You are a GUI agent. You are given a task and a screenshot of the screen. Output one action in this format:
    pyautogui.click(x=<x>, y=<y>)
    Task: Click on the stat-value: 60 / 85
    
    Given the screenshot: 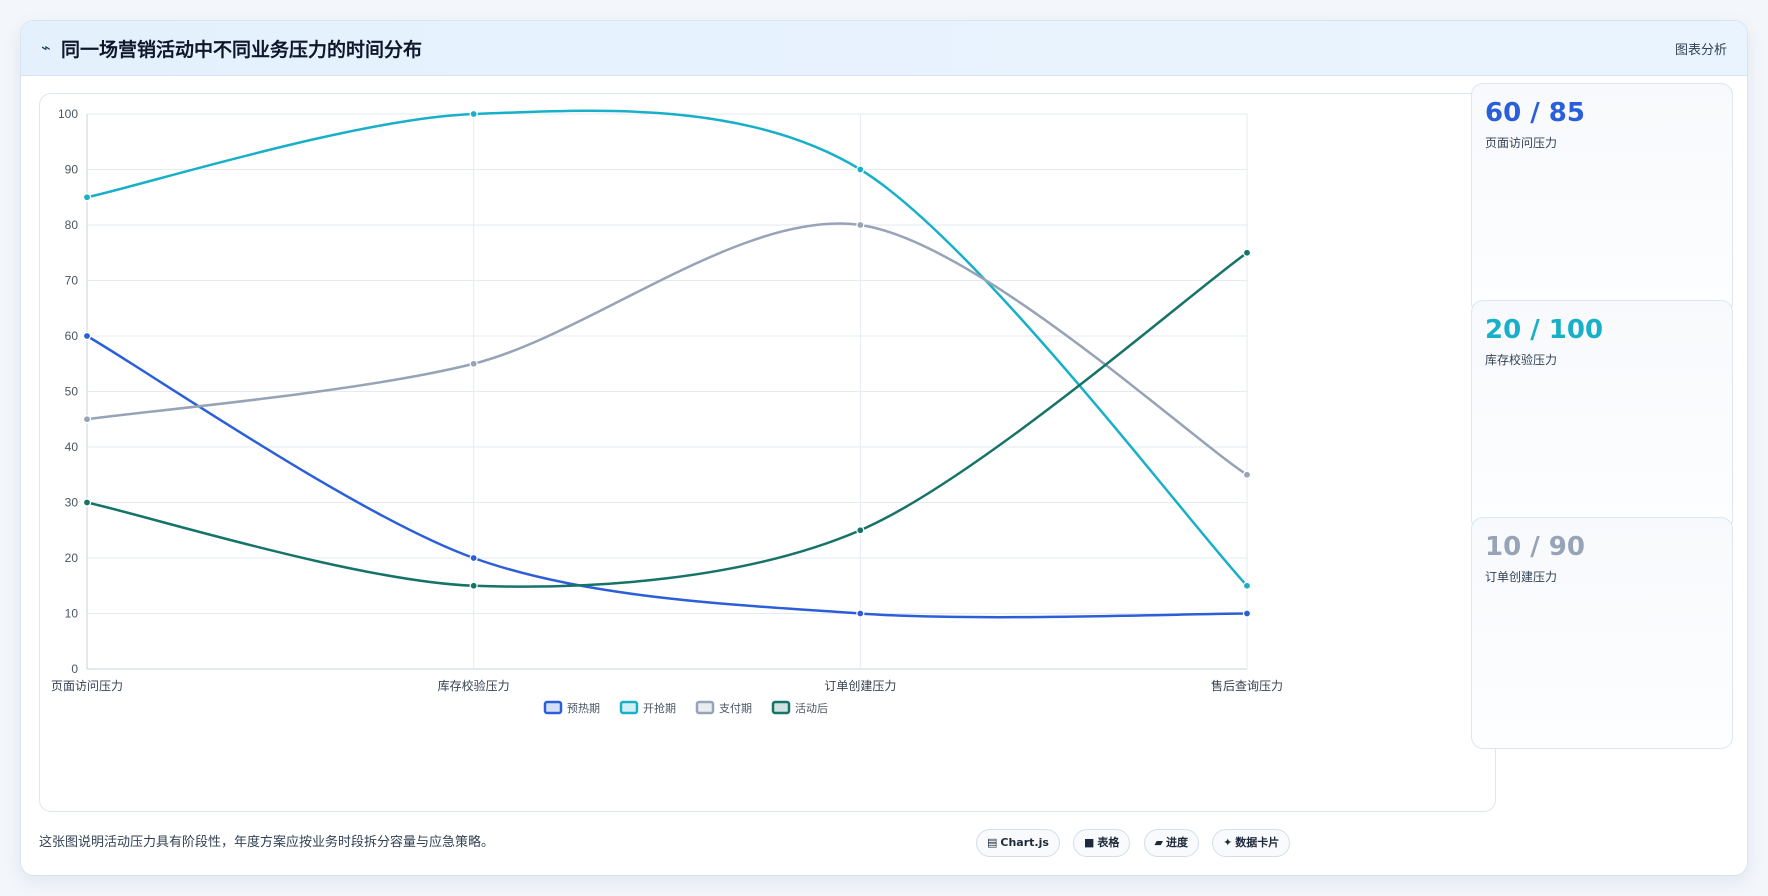 What is the action you would take?
    pyautogui.click(x=1535, y=113)
    